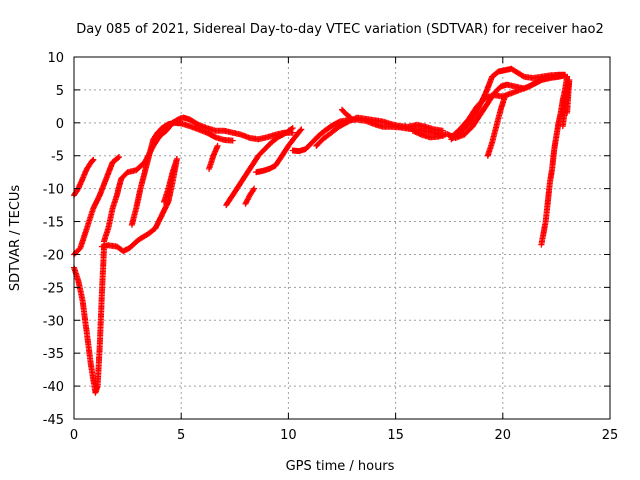  Describe the element at coordinates (57, 157) in the screenshot. I see `y-tick-label: -5` at that location.